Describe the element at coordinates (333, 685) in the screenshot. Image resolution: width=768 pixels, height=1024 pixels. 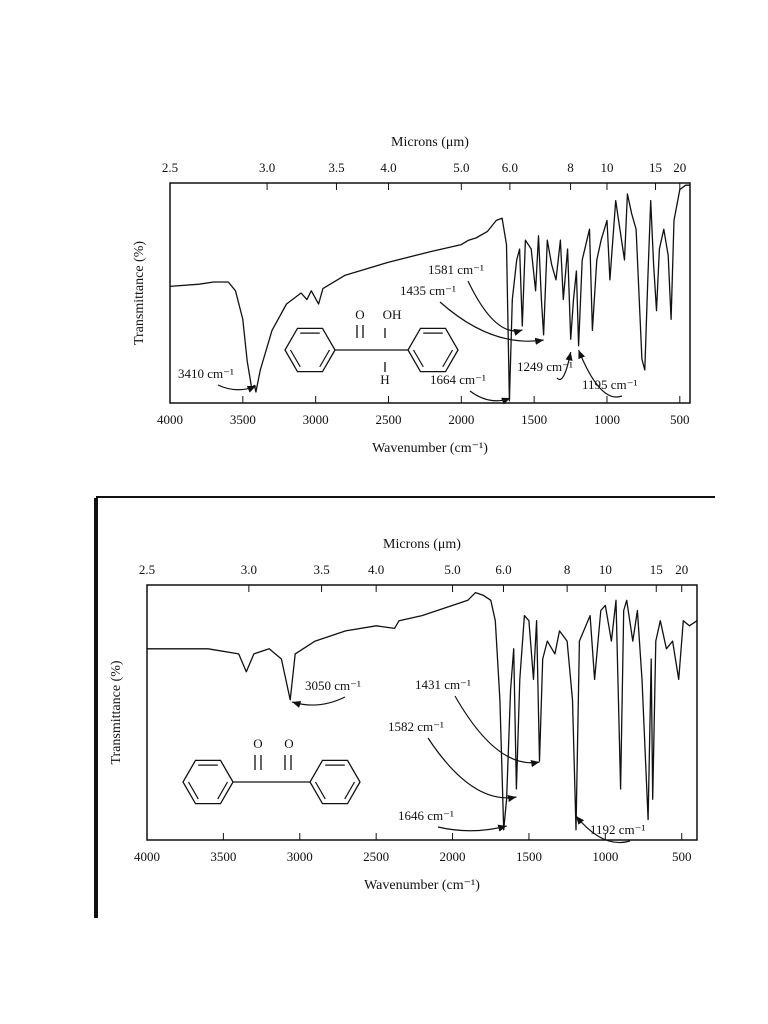
I see `annotation-label: 3050 cm⁻¹` at that location.